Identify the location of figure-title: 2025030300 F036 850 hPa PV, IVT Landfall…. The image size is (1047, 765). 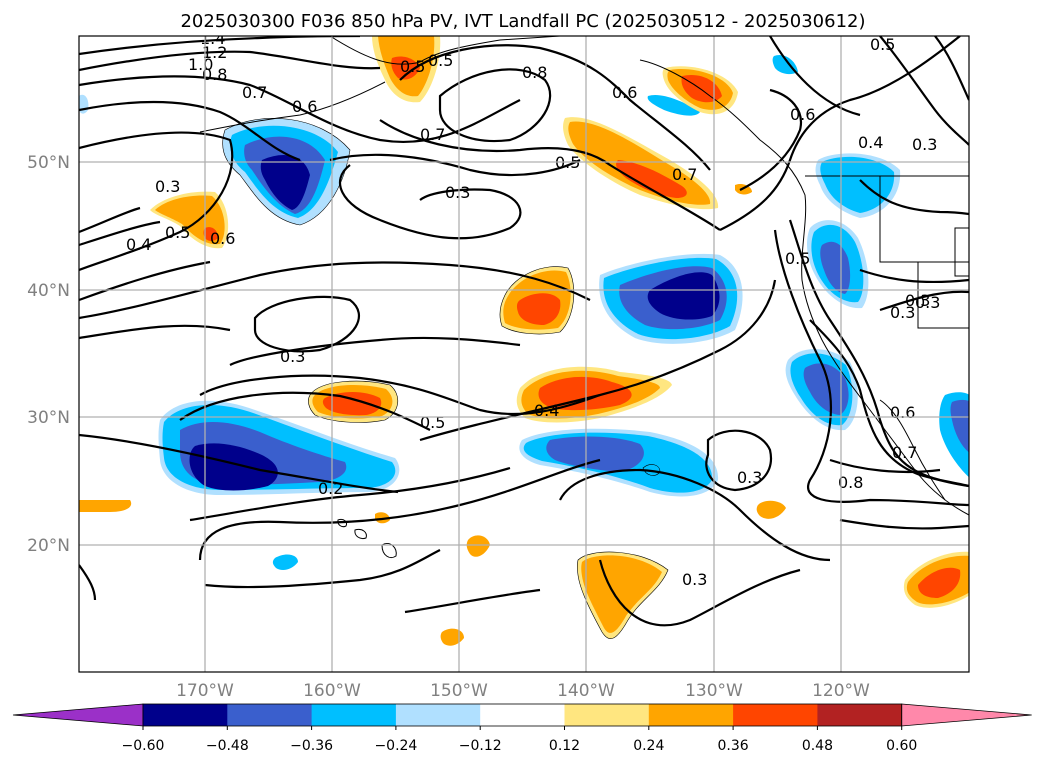
(522, 21).